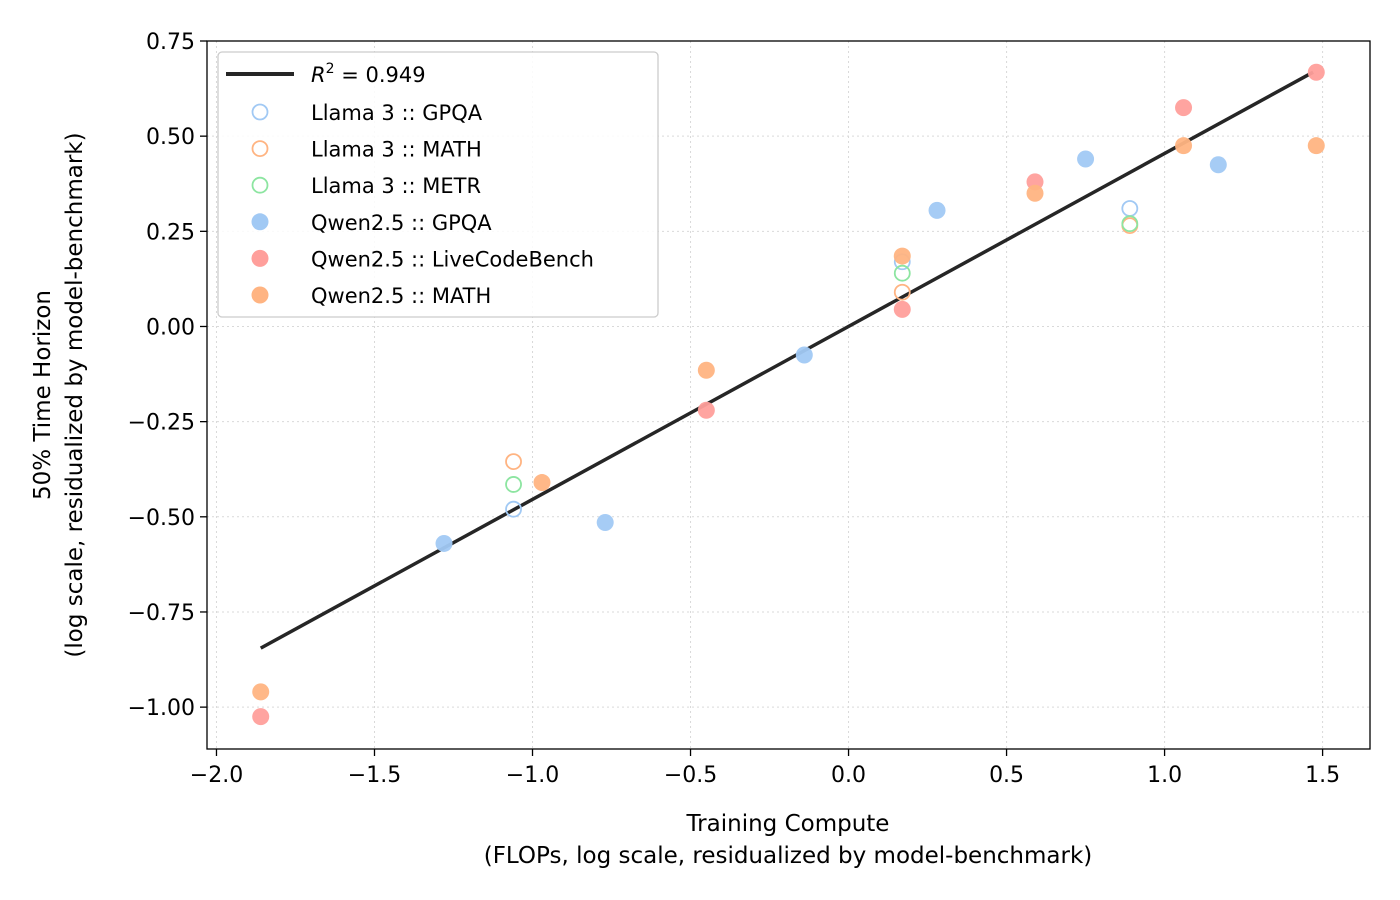 This screenshot has width=1400, height=900. Describe the element at coordinates (161, 708) in the screenshot. I see `y-tick-label: −1.00` at that location.